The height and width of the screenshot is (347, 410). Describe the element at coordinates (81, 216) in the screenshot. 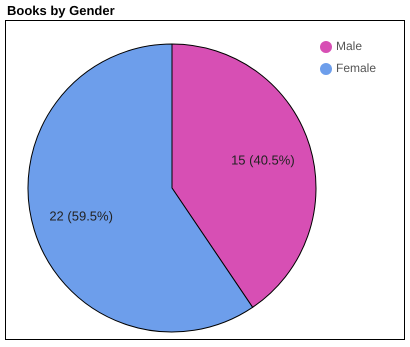

I see `data-label: 22 (59.5%)` at that location.